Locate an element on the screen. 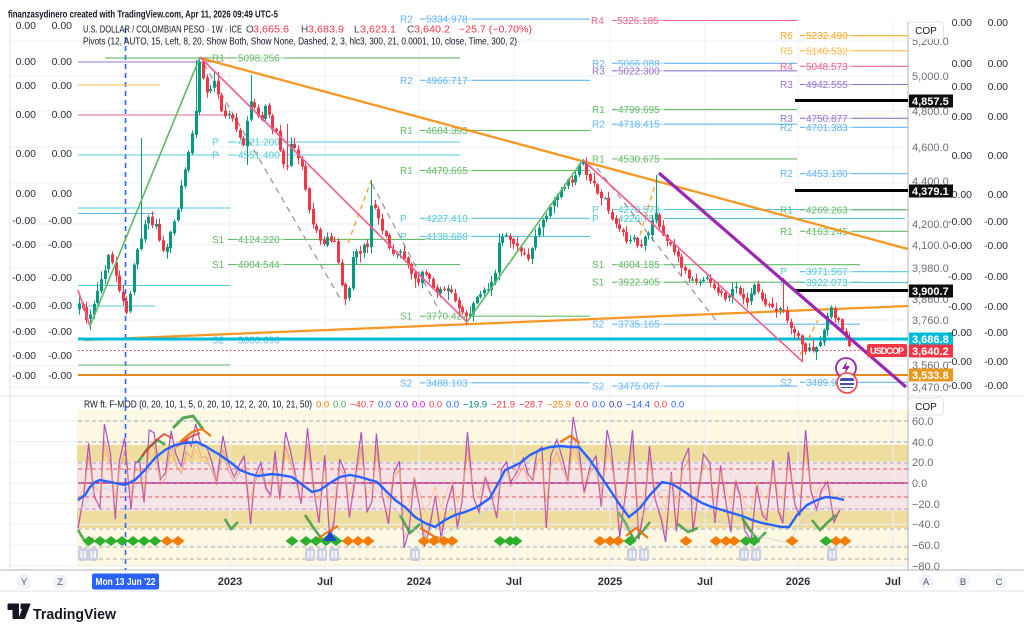 The width and height of the screenshot is (1024, 637). svg-text: 3,640.2 is located at coordinates (432, 30).